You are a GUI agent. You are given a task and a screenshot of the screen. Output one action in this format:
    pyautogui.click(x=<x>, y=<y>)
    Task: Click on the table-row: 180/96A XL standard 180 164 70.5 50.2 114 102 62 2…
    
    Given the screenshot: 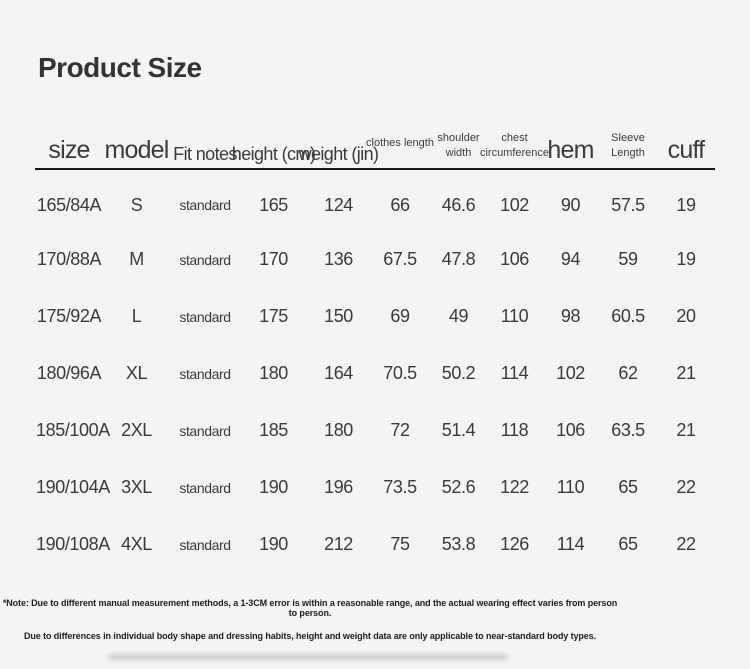 What is the action you would take?
    pyautogui.click(x=375, y=373)
    